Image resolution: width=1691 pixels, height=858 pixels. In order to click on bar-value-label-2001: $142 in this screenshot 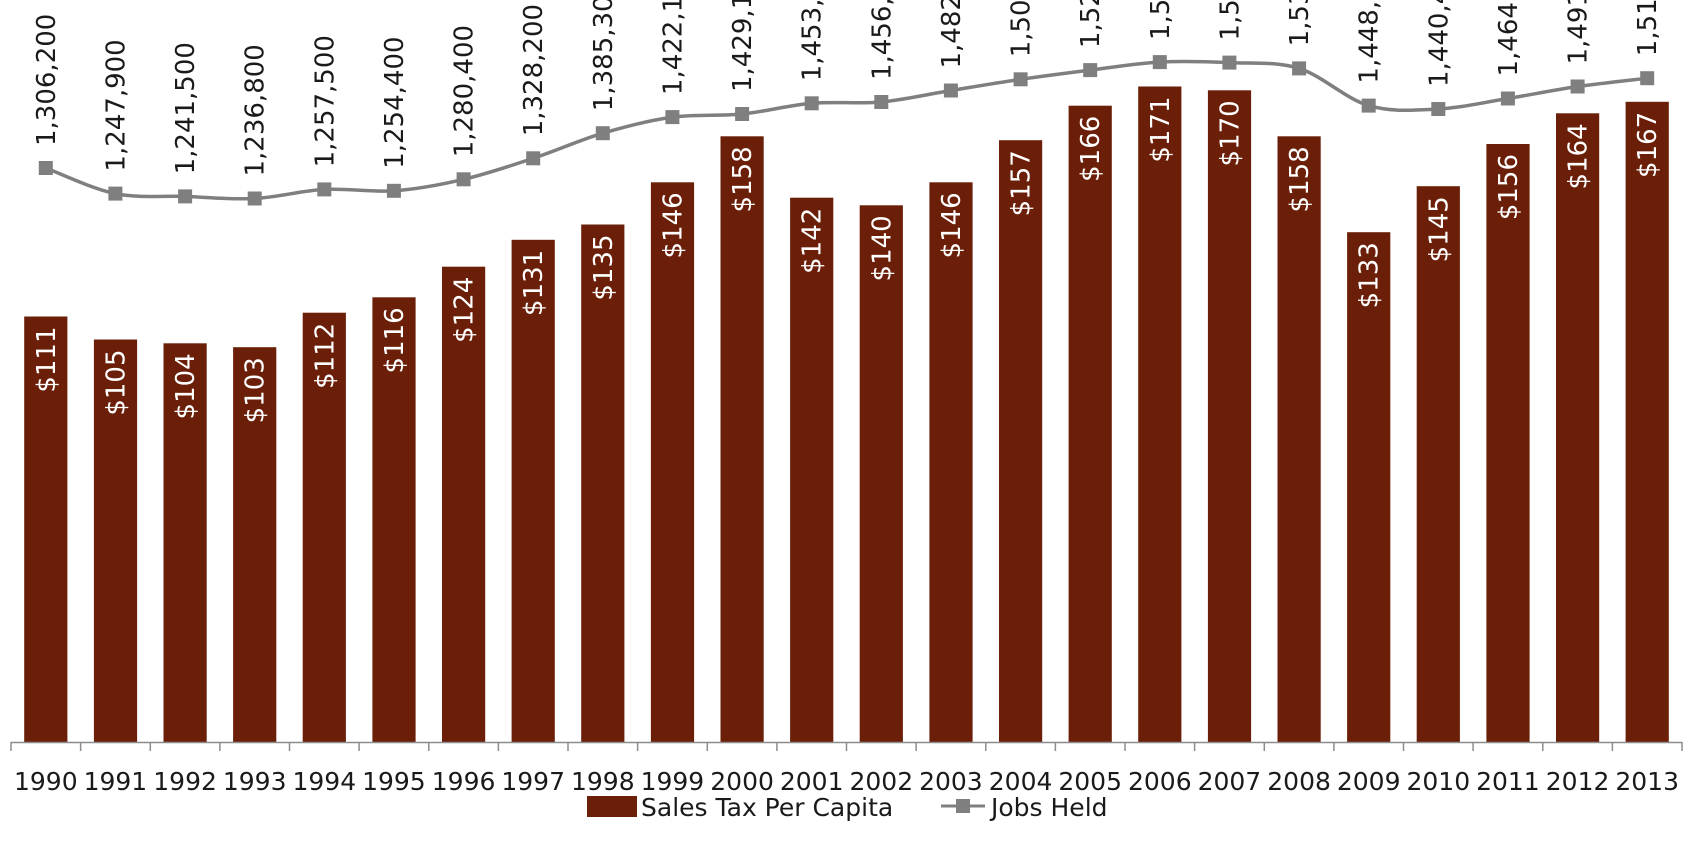, I will do `click(813, 241)`.